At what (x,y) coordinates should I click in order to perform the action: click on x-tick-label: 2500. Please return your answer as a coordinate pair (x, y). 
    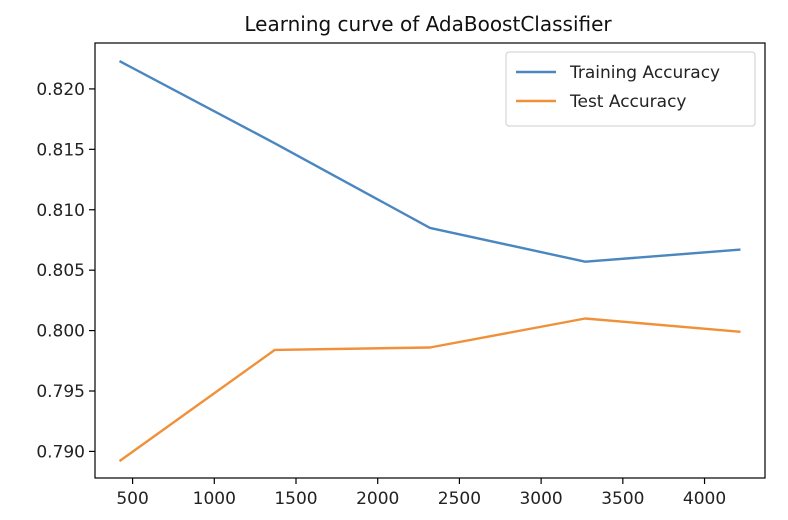
    Looking at the image, I should click on (459, 499).